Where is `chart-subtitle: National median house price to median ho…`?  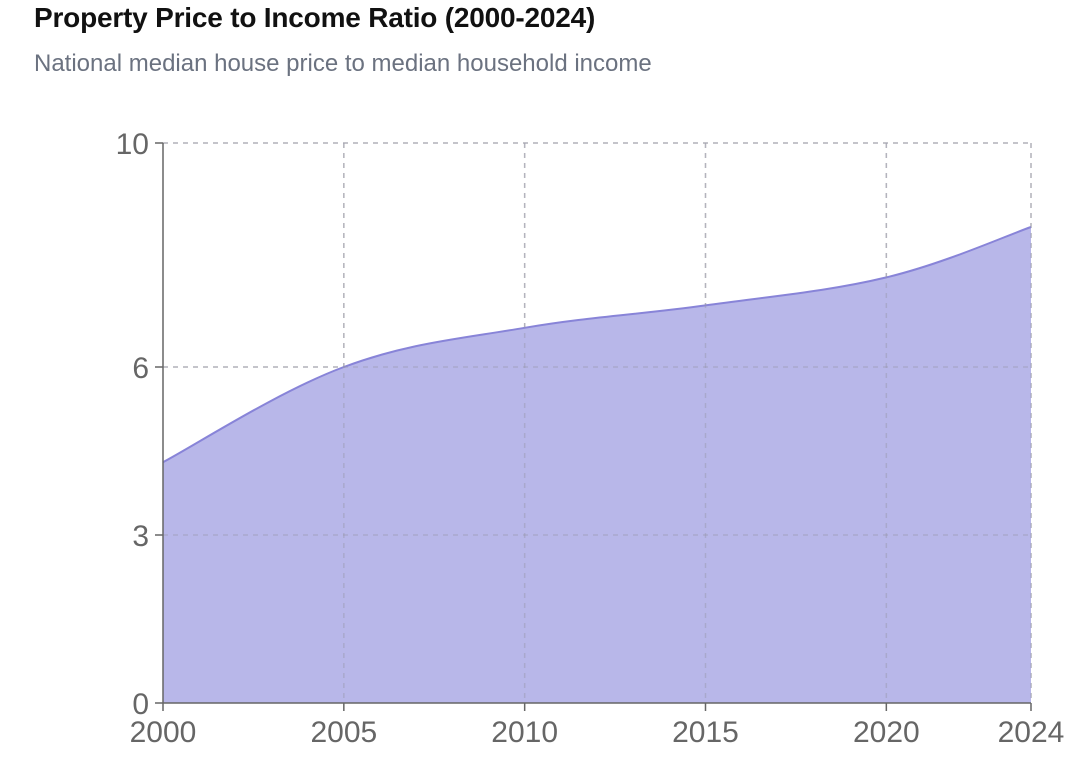 chart-subtitle: National median house price to median ho… is located at coordinates (343, 63).